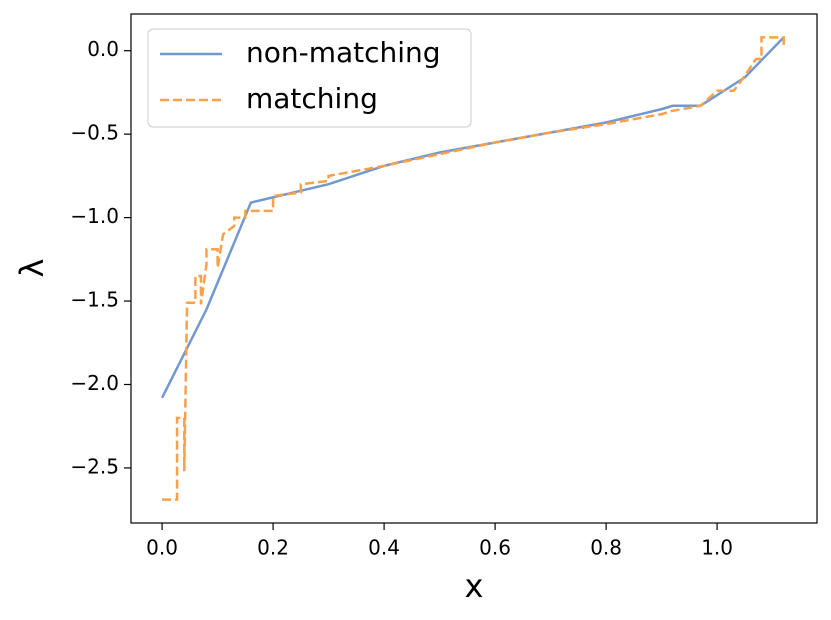  Describe the element at coordinates (94, 300) in the screenshot. I see `y-tick-label: −1.5` at that location.